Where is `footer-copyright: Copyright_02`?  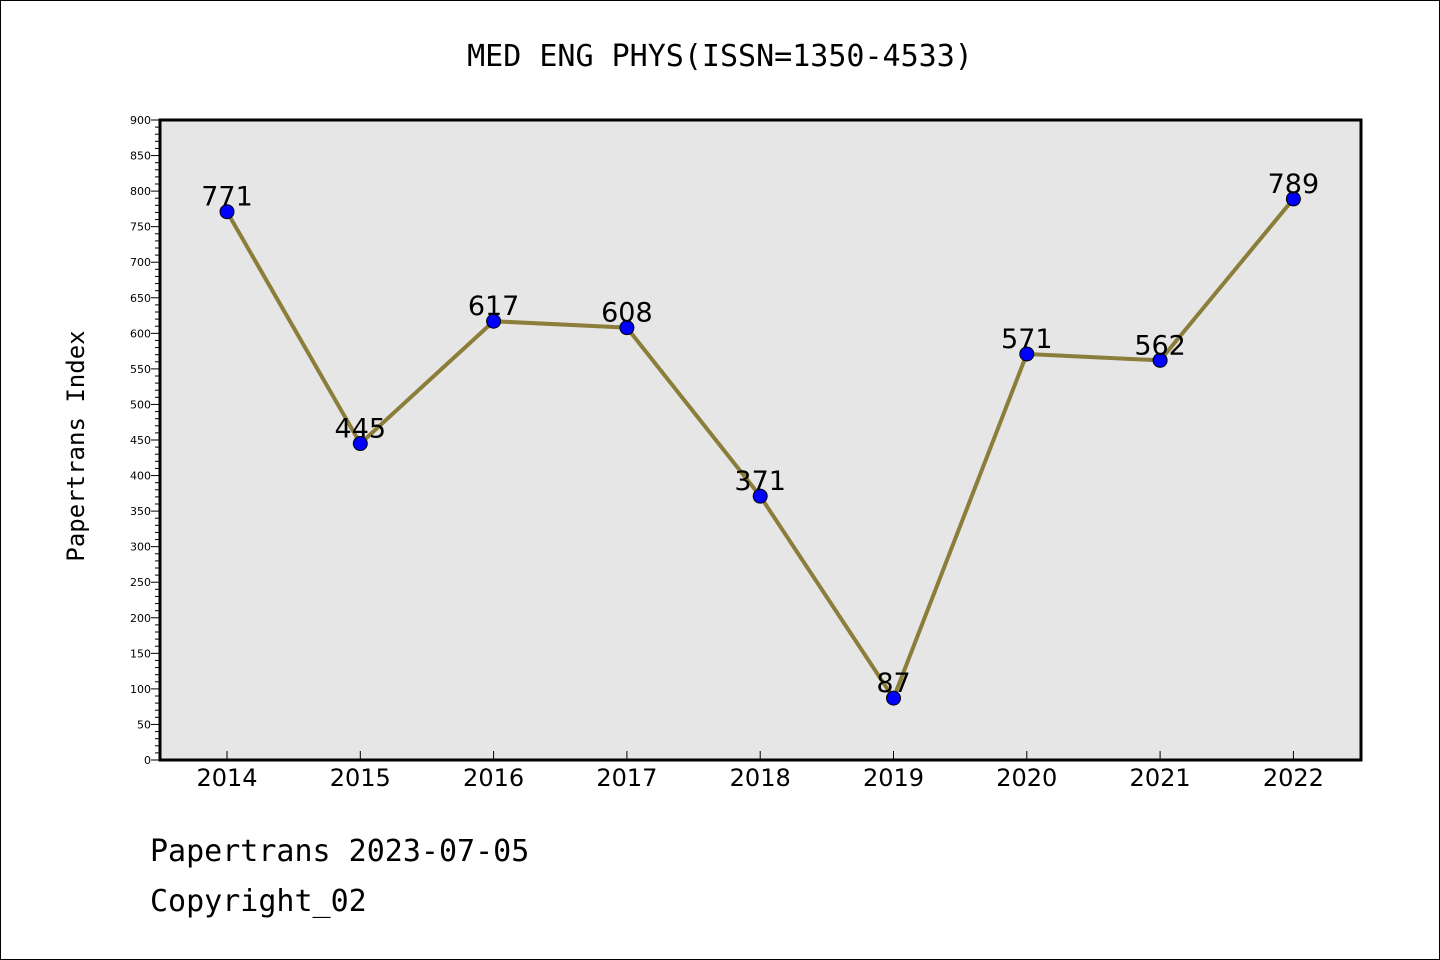 footer-copyright: Copyright_02 is located at coordinates (258, 901).